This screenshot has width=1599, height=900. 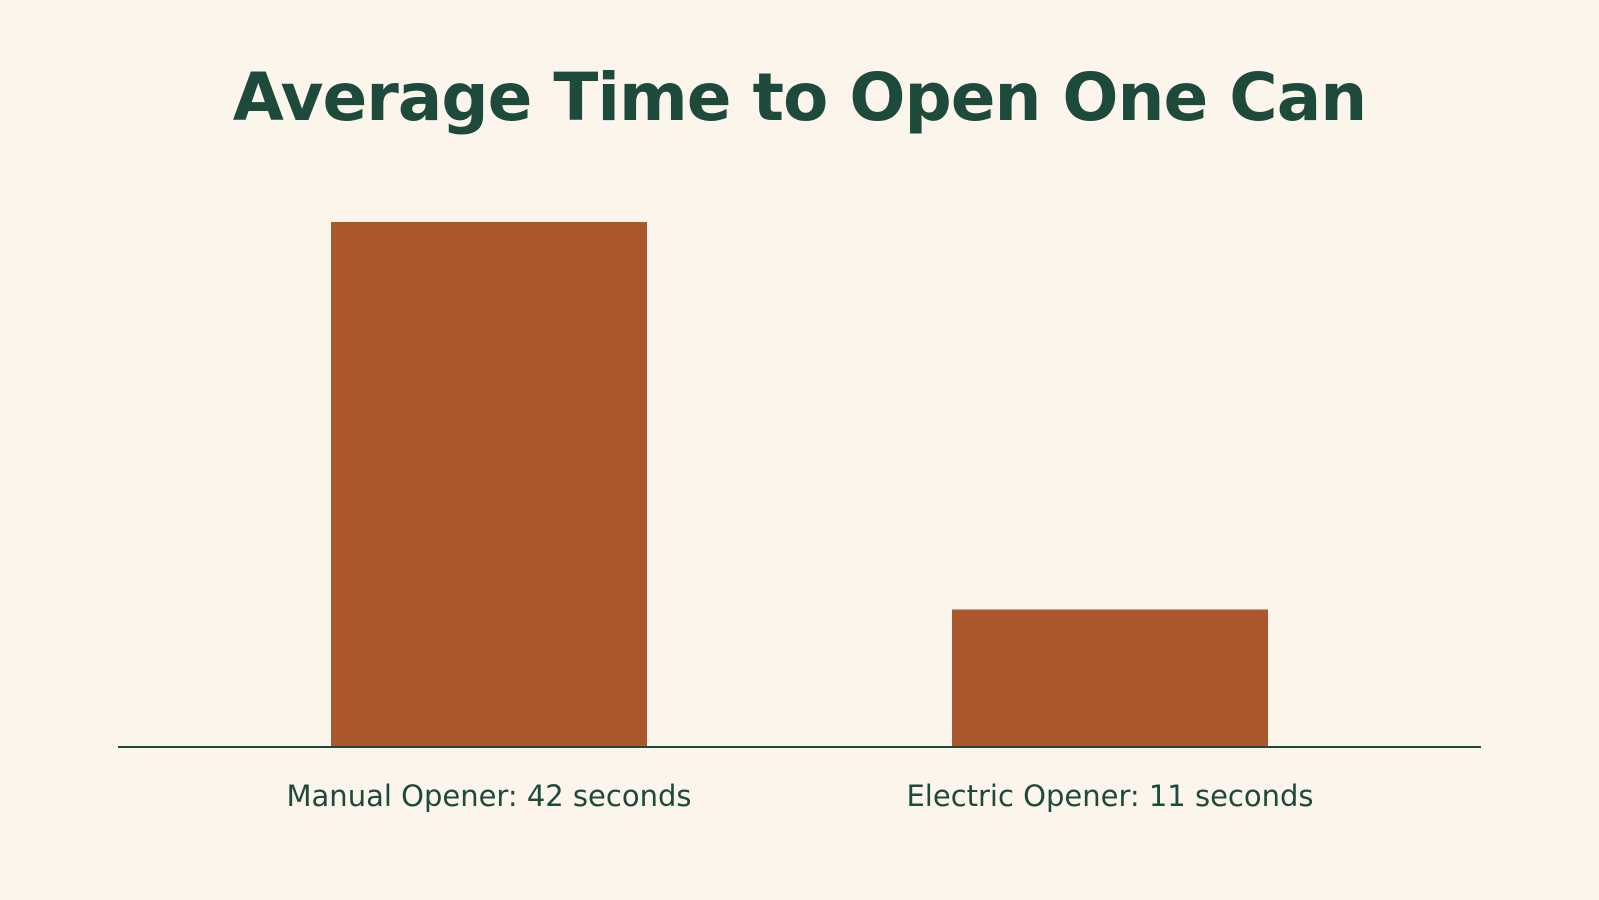 I want to click on chart-title: Average Time to Open One Can, so click(x=799, y=97).